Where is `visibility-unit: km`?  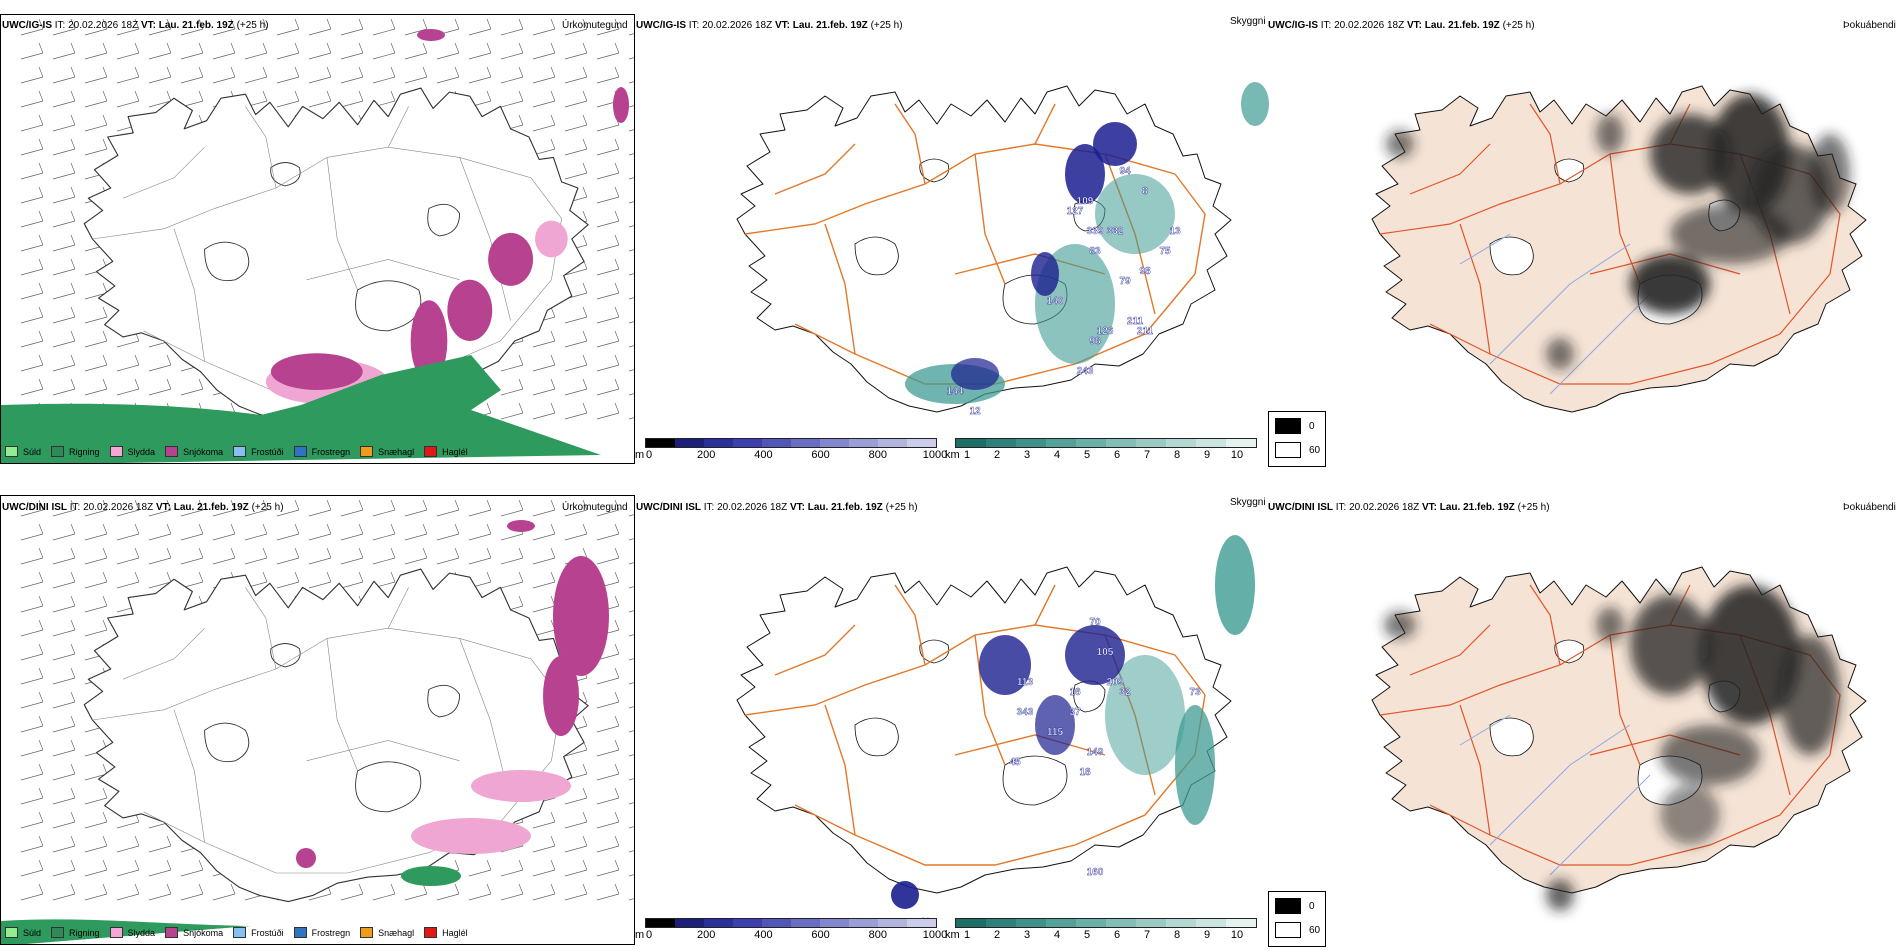
visibility-unit: km is located at coordinates (952, 935).